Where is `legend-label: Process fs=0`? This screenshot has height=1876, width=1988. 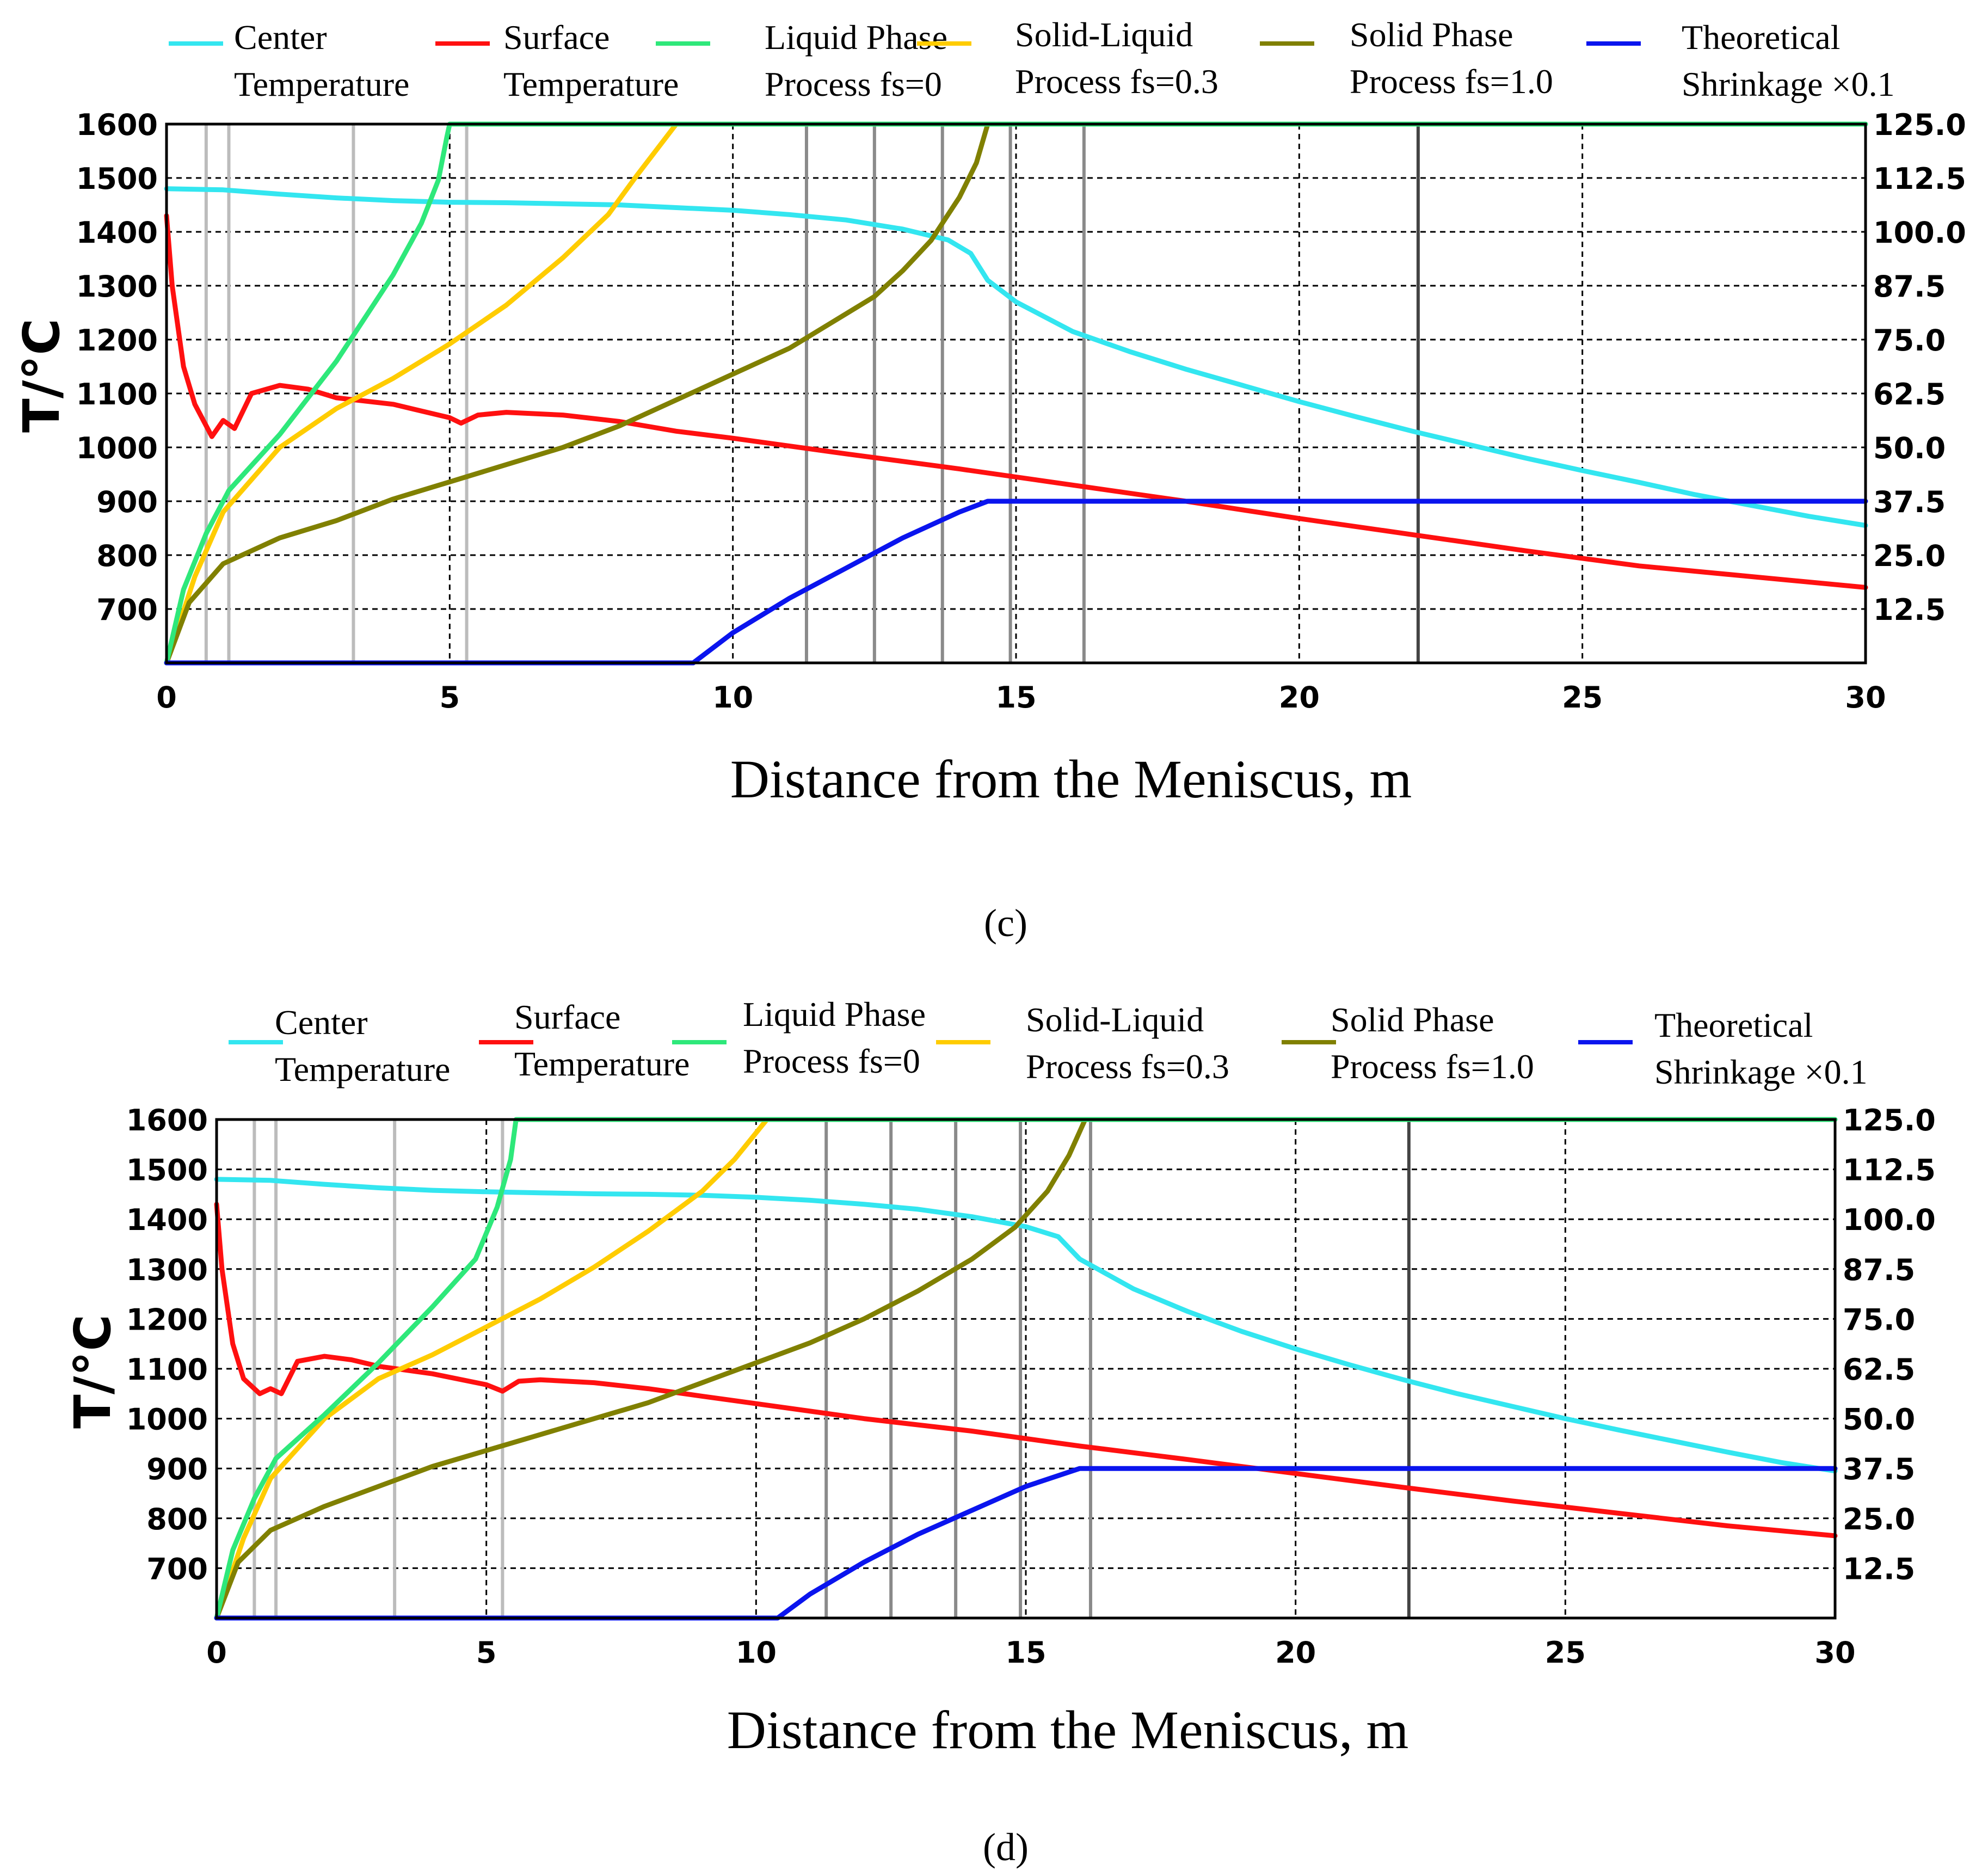
legend-label: Process fs=0 is located at coordinates (832, 1061).